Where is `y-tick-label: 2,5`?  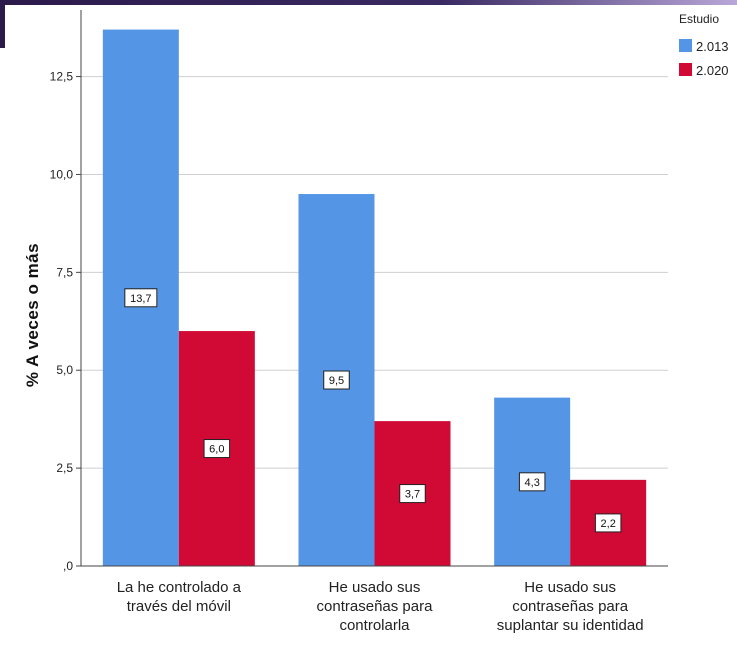
y-tick-label: 2,5 is located at coordinates (64, 468).